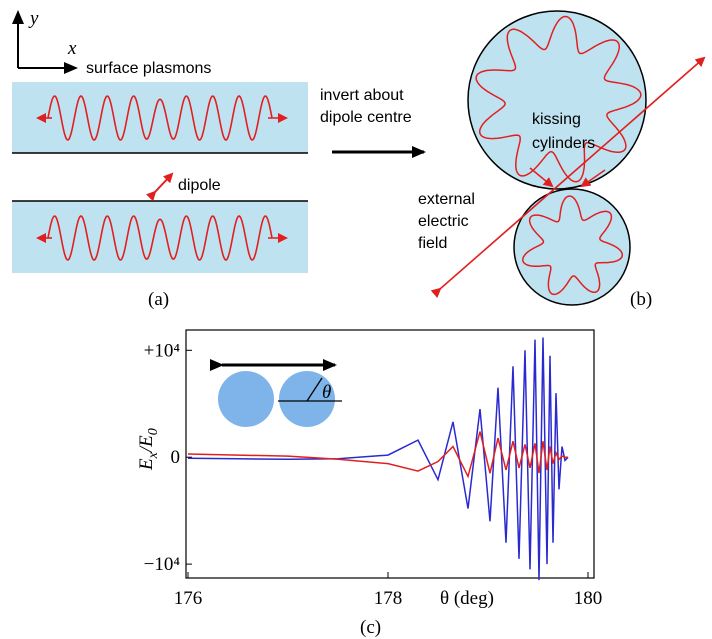 The height and width of the screenshot is (639, 712). Describe the element at coordinates (33, 18) in the screenshot. I see `axis-label: y` at that location.